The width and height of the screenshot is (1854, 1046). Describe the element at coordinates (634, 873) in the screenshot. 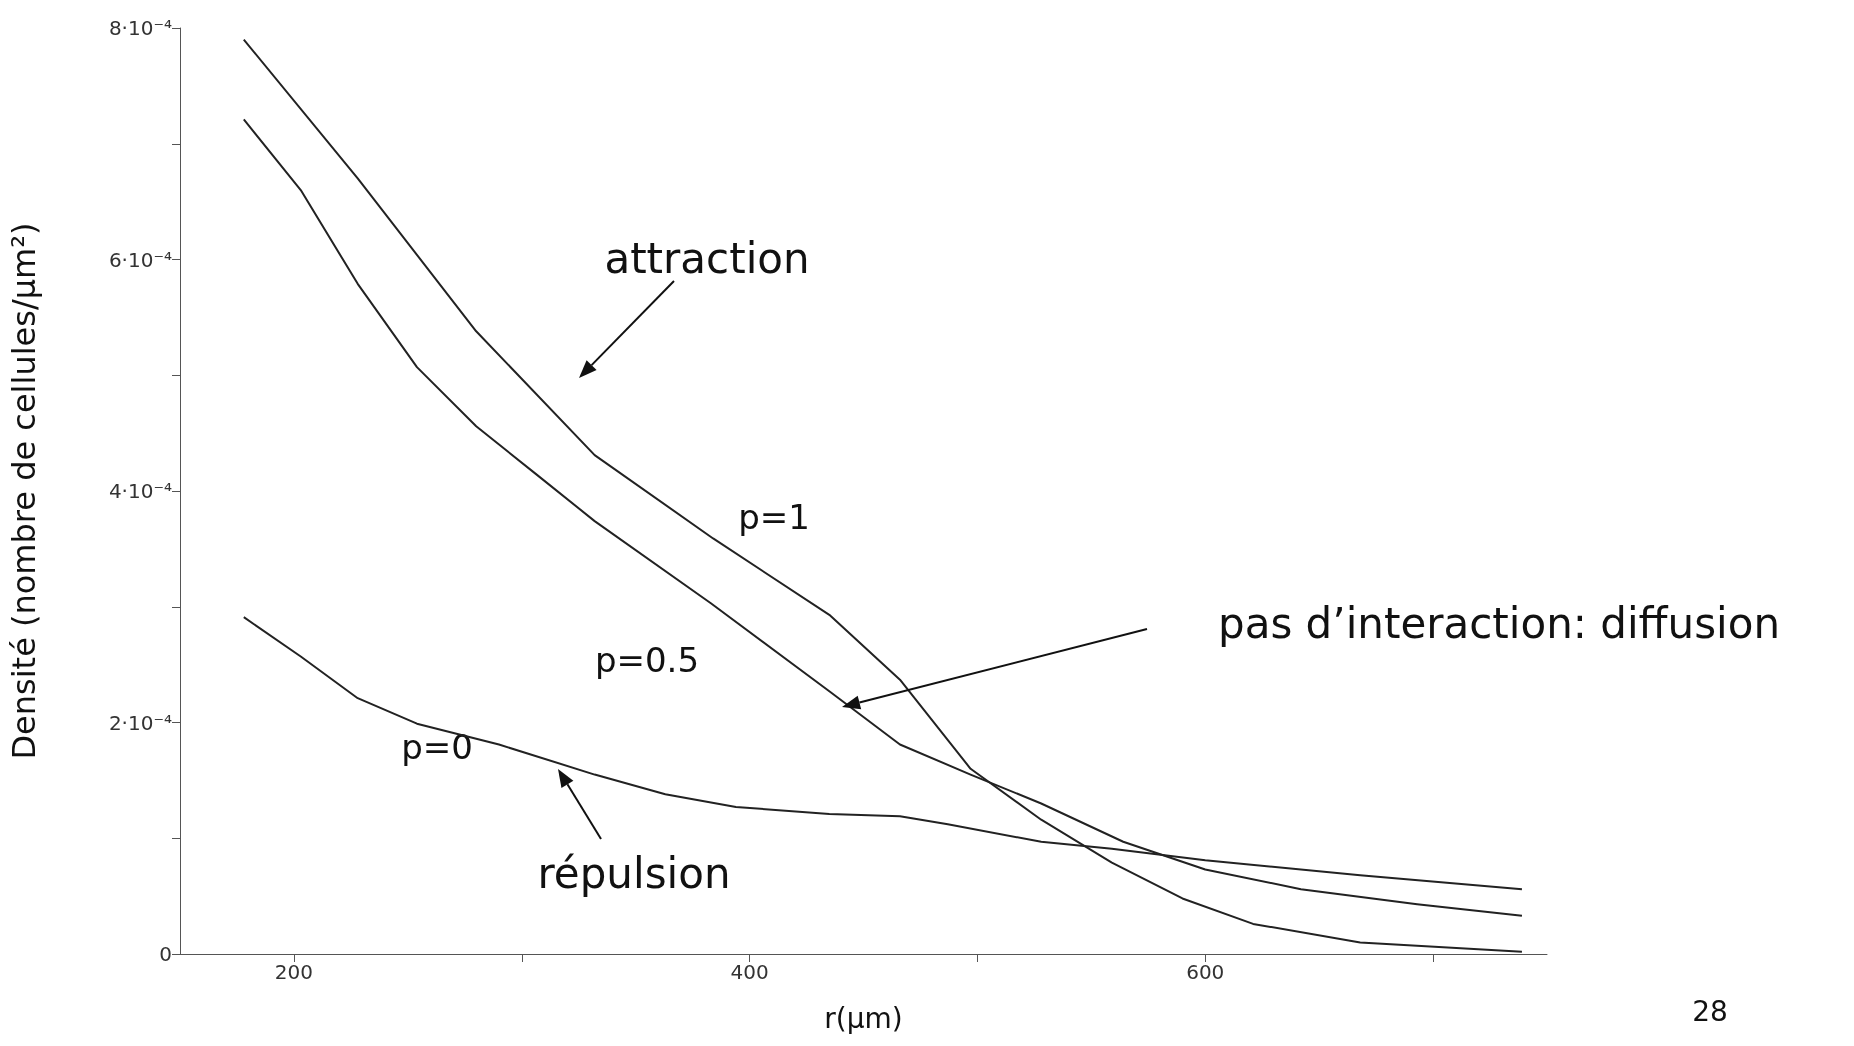

I see `annotation: répulsion` at that location.